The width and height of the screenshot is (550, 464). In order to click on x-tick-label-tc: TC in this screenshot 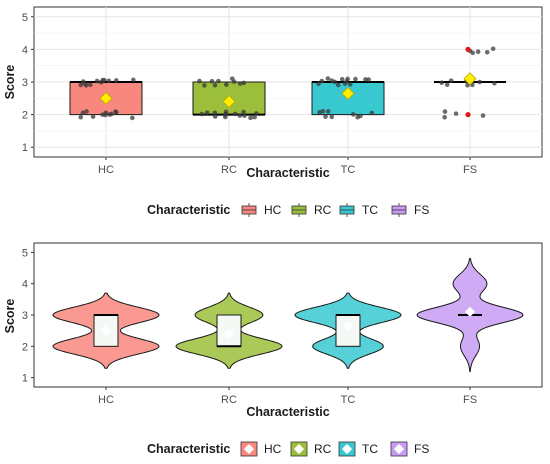, I will do `click(348, 400)`.